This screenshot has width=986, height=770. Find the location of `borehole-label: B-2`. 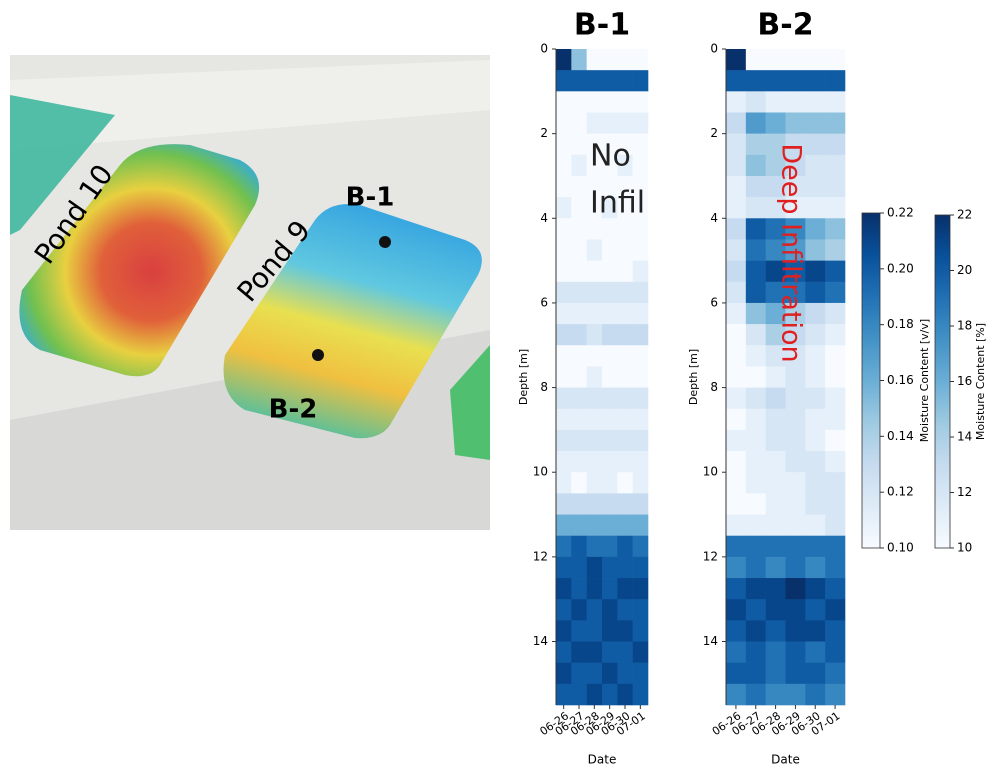

borehole-label: B-2 is located at coordinates (293, 410).